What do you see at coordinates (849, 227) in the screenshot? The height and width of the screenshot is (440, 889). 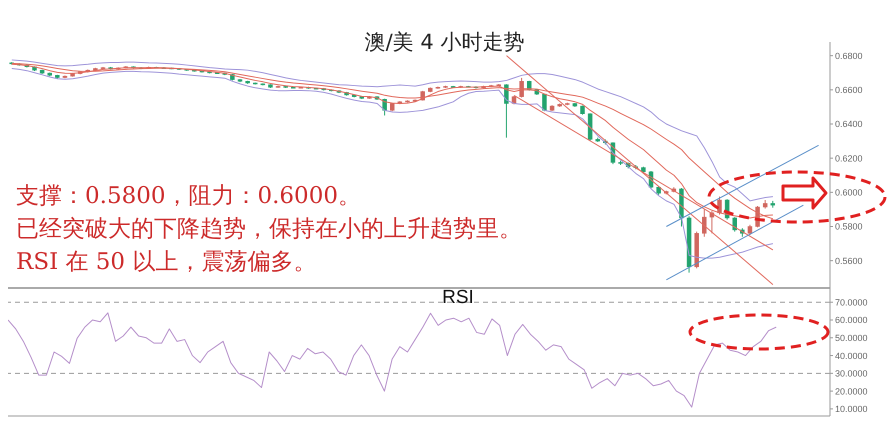 I see `y-tick-label: 0.5800` at bounding box center [849, 227].